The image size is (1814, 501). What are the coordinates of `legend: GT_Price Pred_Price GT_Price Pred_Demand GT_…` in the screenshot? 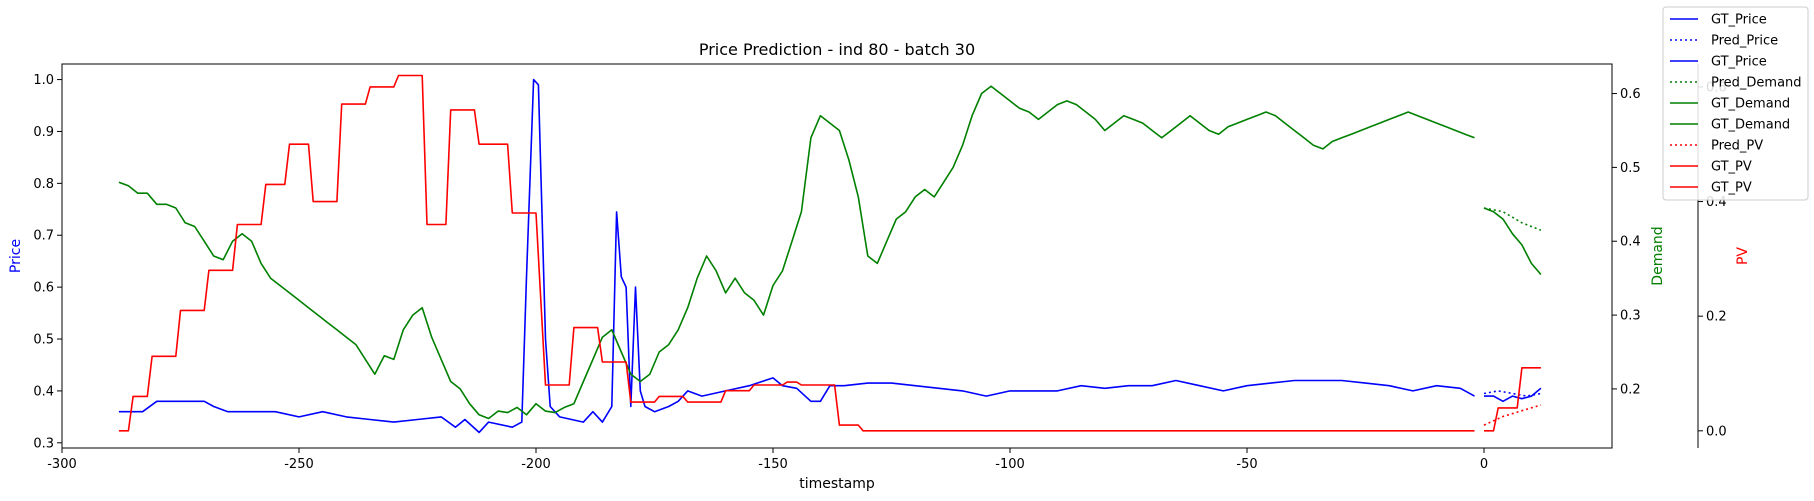 It's located at (1735, 103).